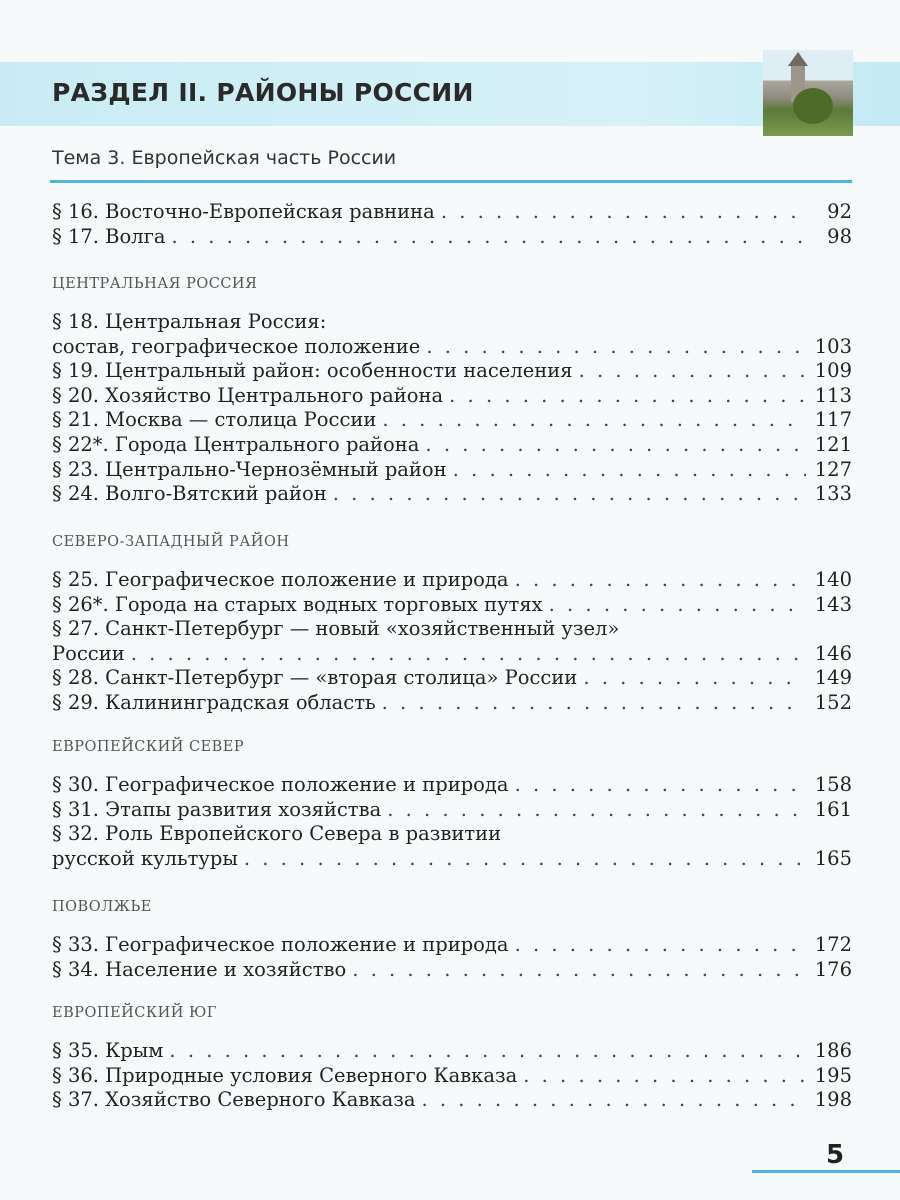 This screenshot has width=900, height=1200. I want to click on entry-title: § 24. Волго-Вятский район, so click(189, 494).